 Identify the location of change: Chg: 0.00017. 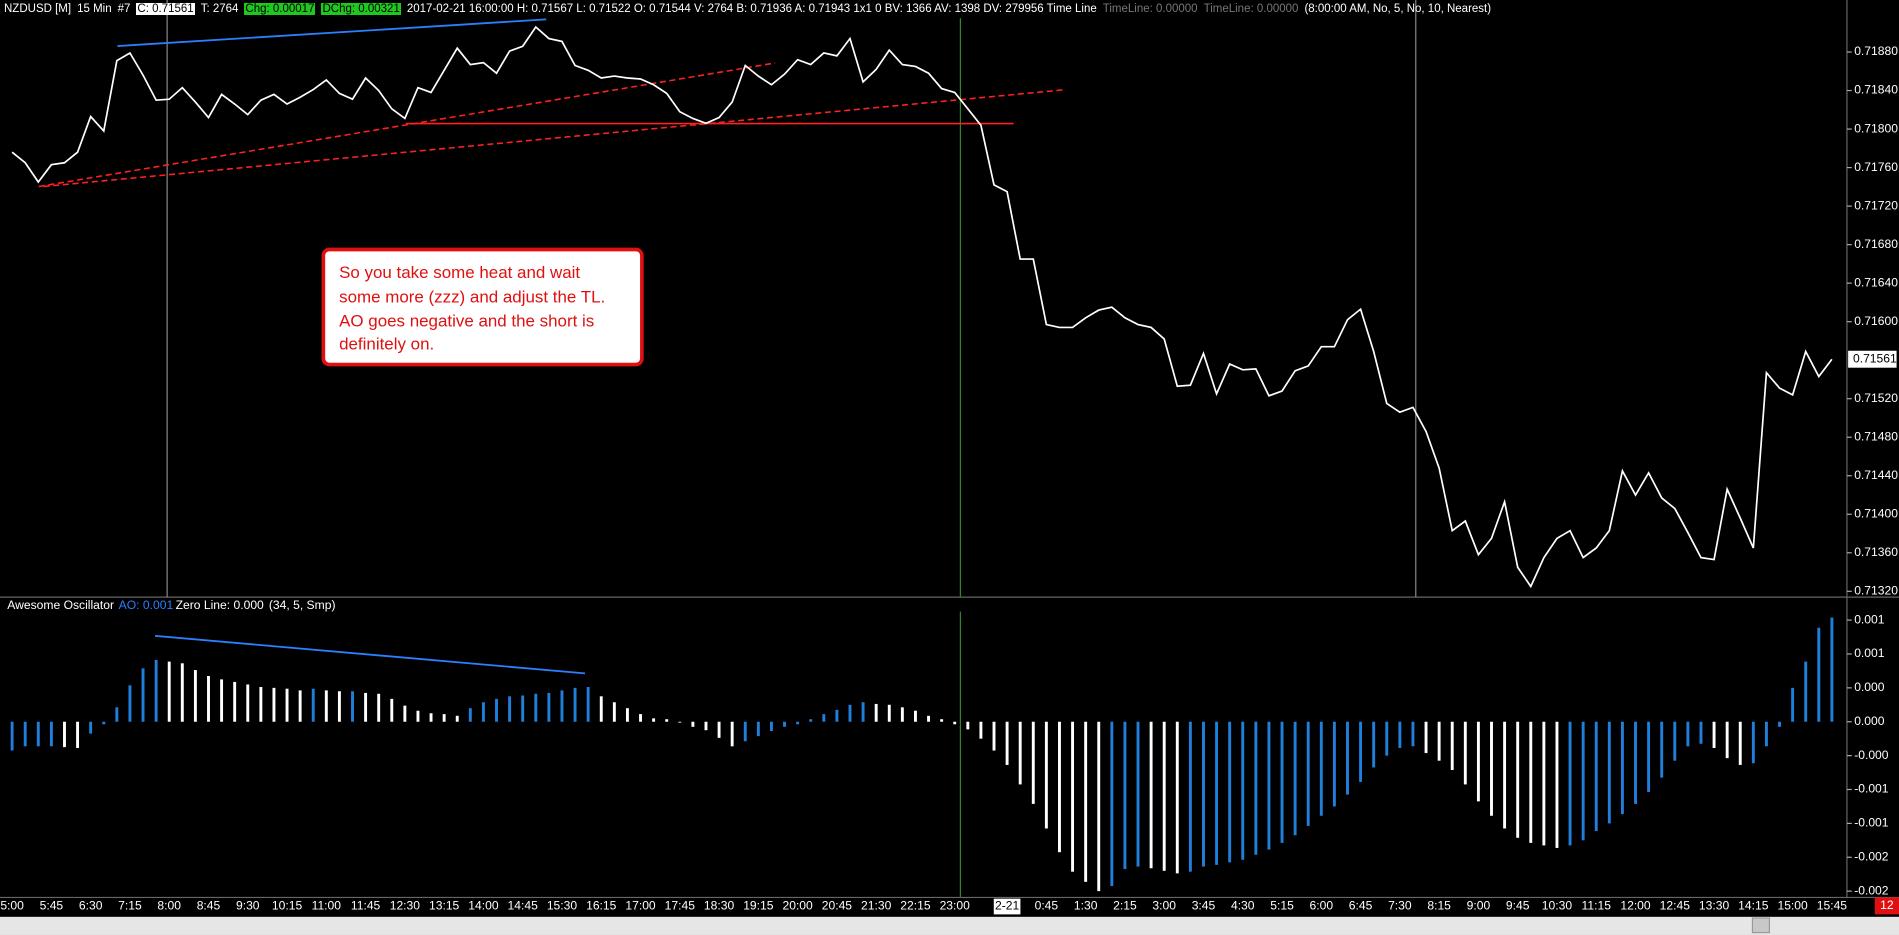
(280, 9).